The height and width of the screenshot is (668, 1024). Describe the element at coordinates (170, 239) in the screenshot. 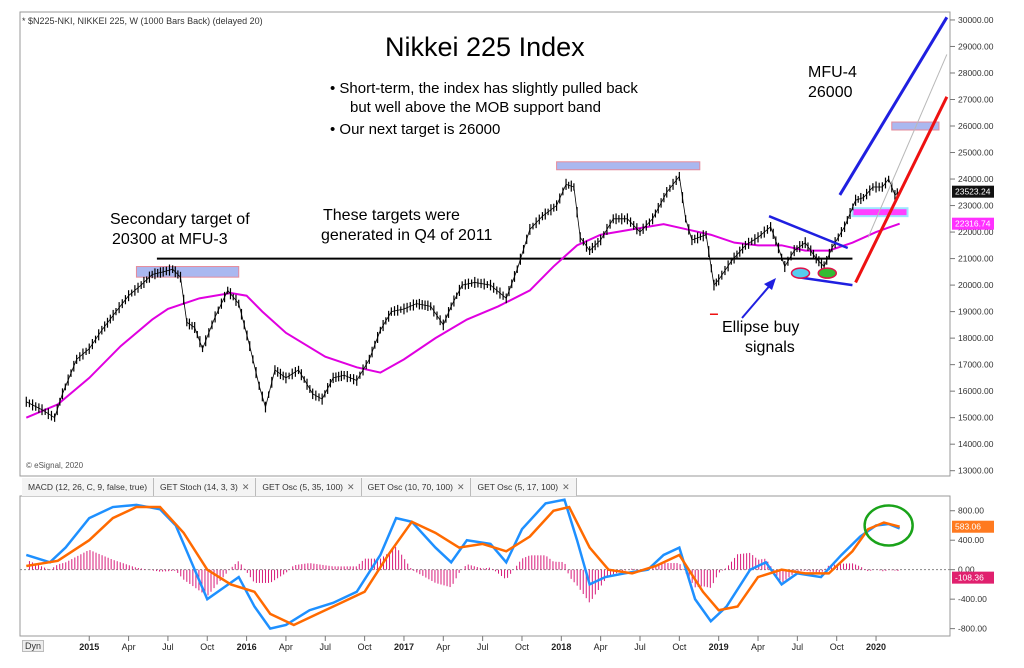

I see `note-secondary-line2: 20300 at MFU-3` at that location.